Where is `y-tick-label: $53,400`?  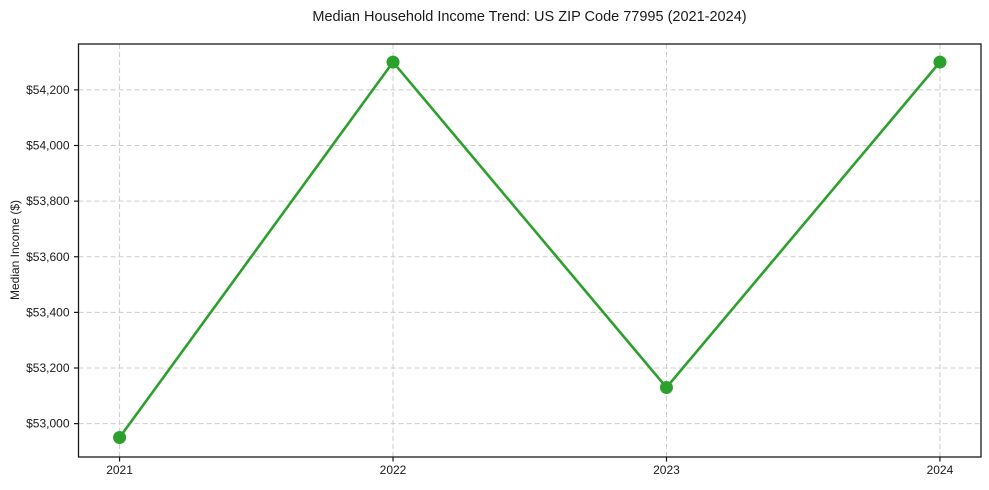 y-tick-label: $53,400 is located at coordinates (48, 312).